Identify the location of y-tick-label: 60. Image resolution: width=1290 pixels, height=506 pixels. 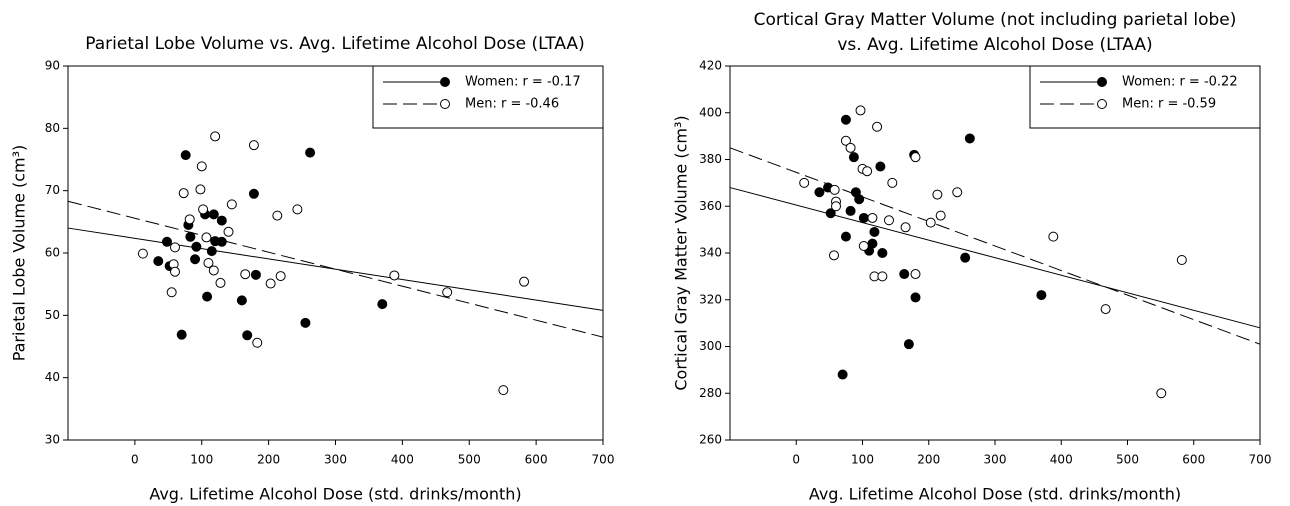
(52, 253).